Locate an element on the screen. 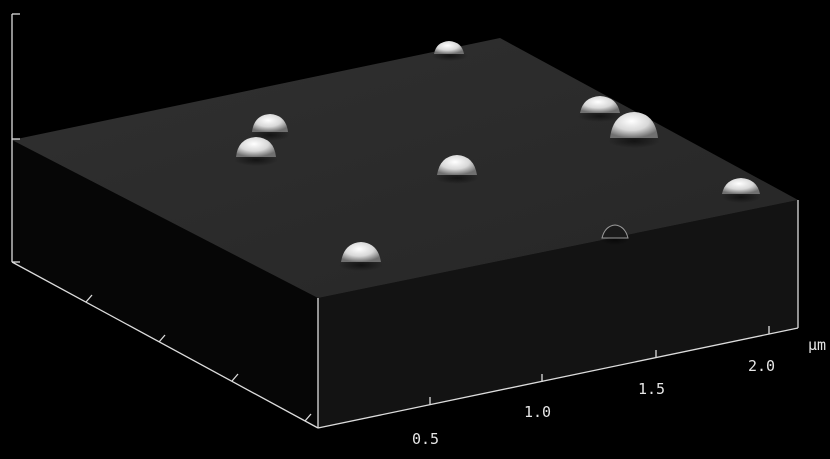  x-tick-label-0: 0.5 is located at coordinates (425, 439).